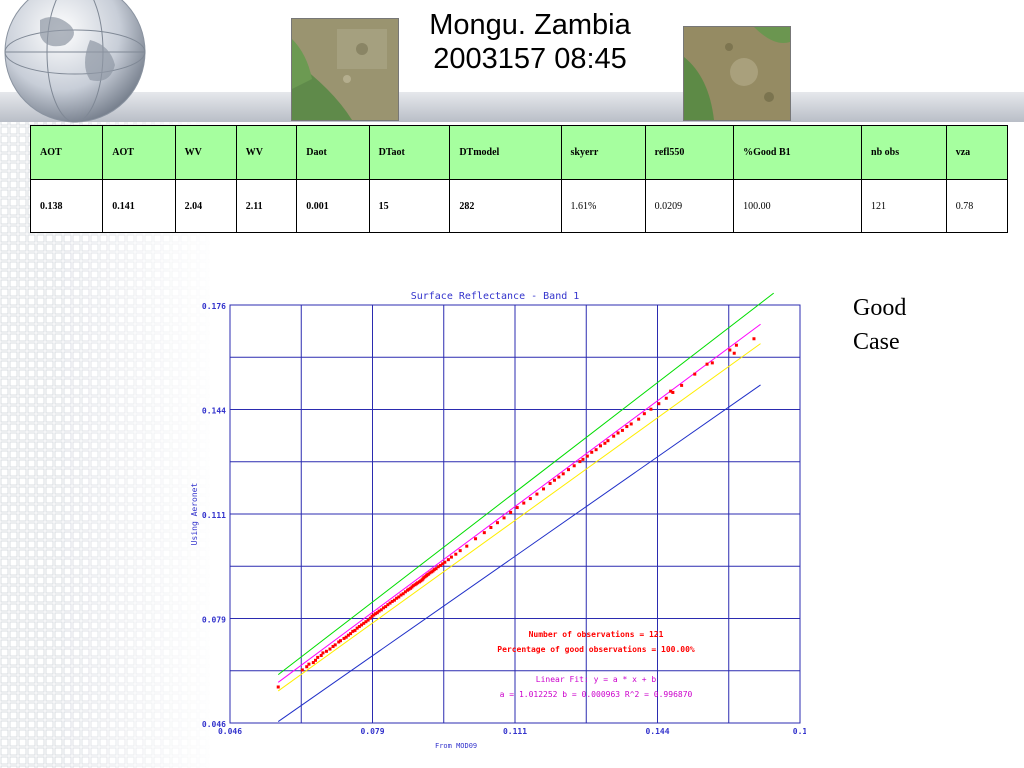  I want to click on x-tick-label: 0.144, so click(657, 731).